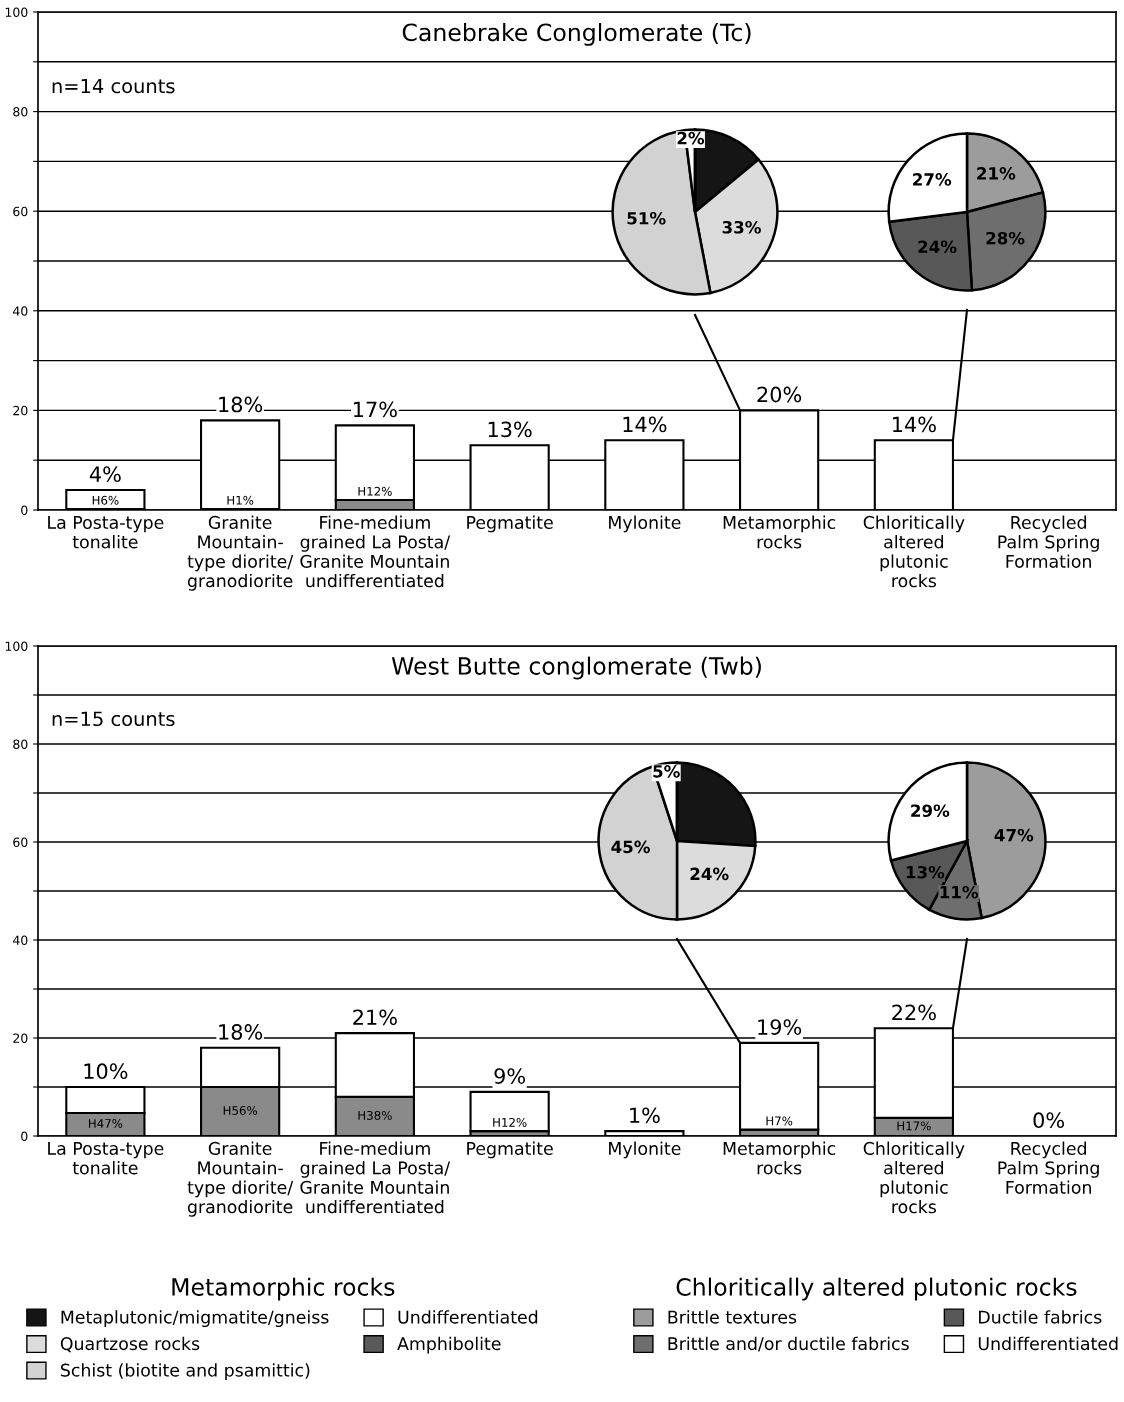  I want to click on data-label: 2%, so click(691, 138).